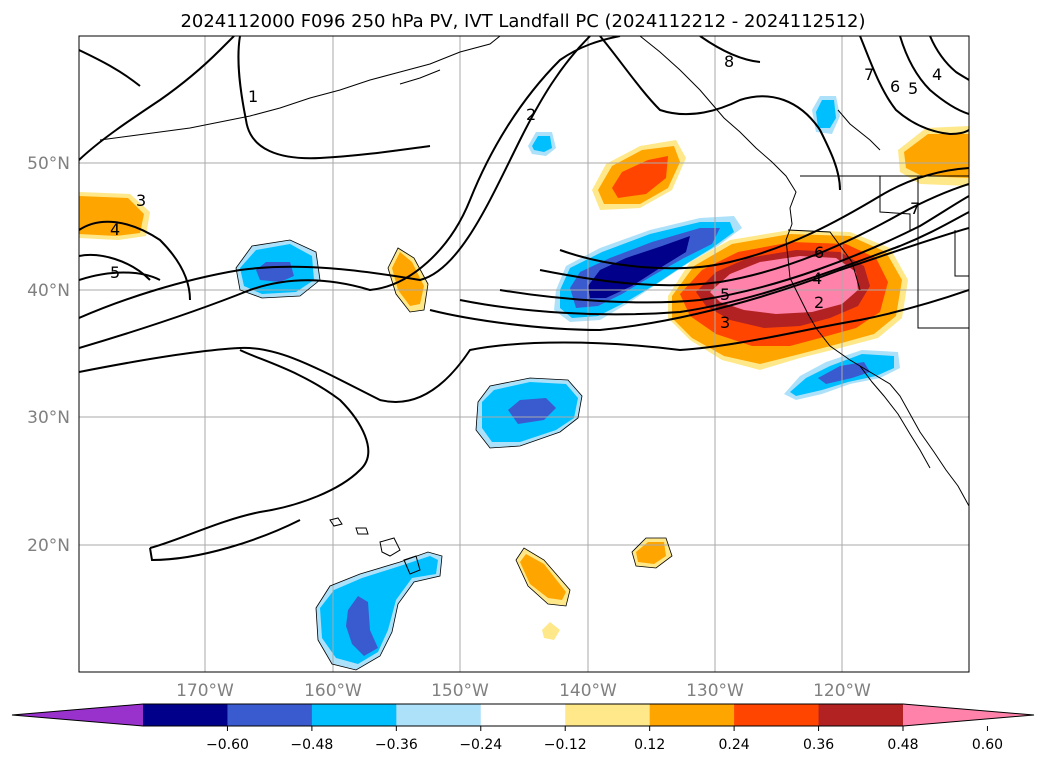 This screenshot has height=765, width=1047. Describe the element at coordinates (987, 745) in the screenshot. I see `colorbar-tick-label: 0.60` at that location.